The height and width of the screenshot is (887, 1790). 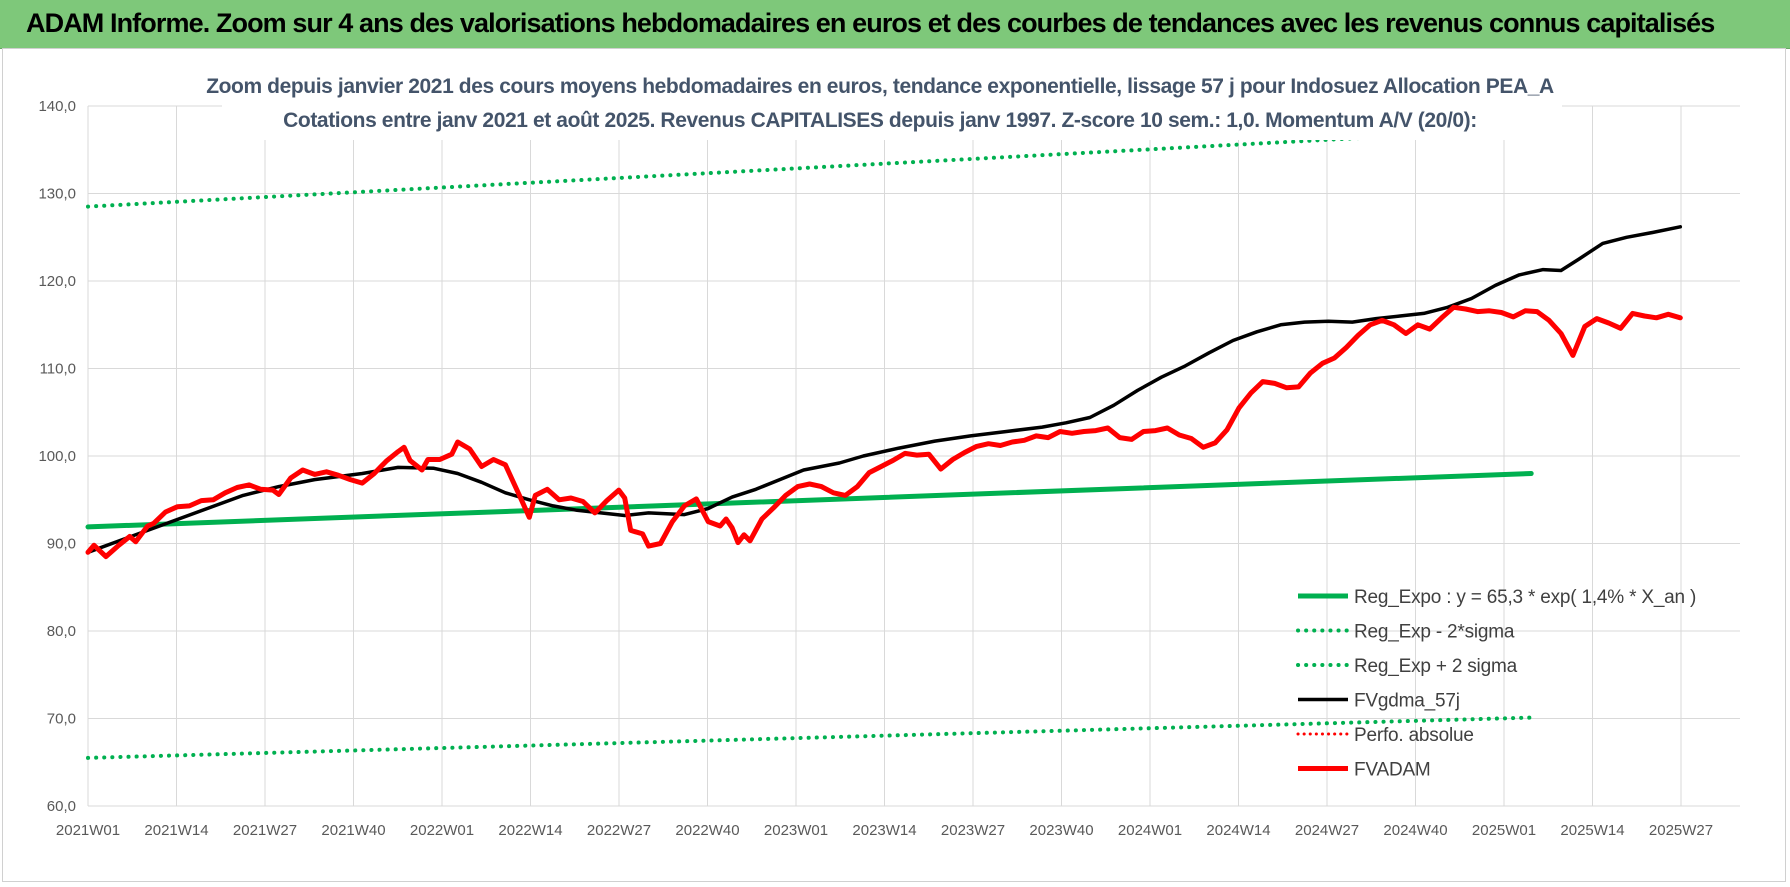 I want to click on x-tick-label: 2025W01, so click(x=1504, y=830).